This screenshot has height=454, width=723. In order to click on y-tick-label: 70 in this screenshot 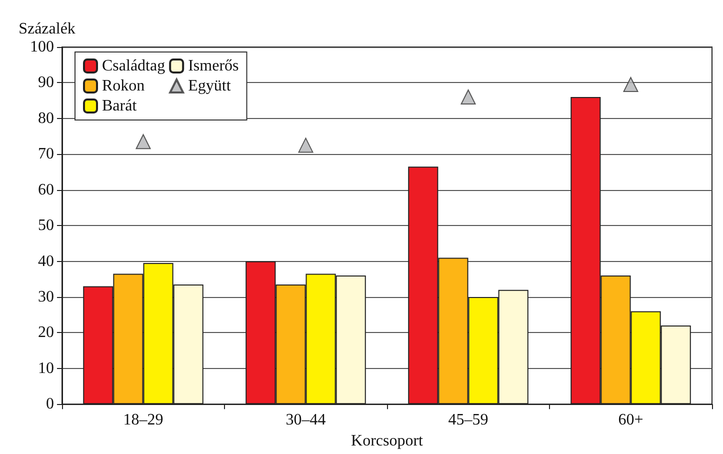, I will do `click(46, 154)`.